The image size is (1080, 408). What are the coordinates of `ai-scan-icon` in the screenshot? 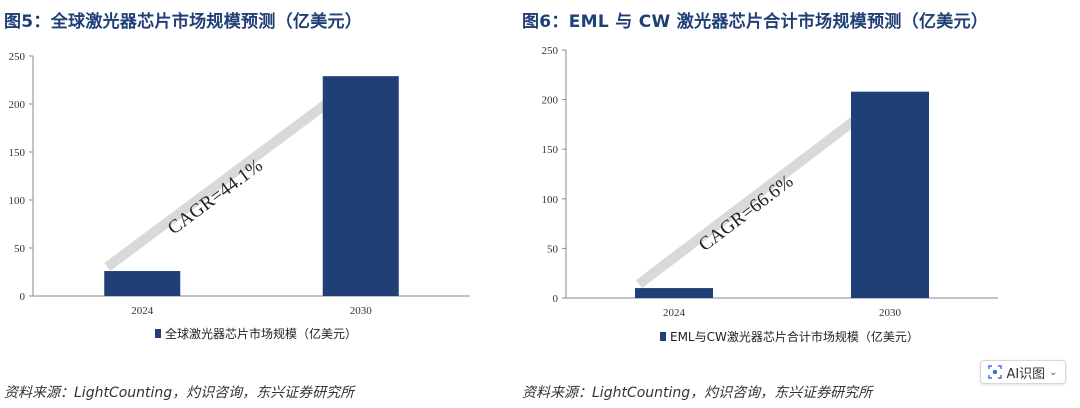 It's located at (995, 372).